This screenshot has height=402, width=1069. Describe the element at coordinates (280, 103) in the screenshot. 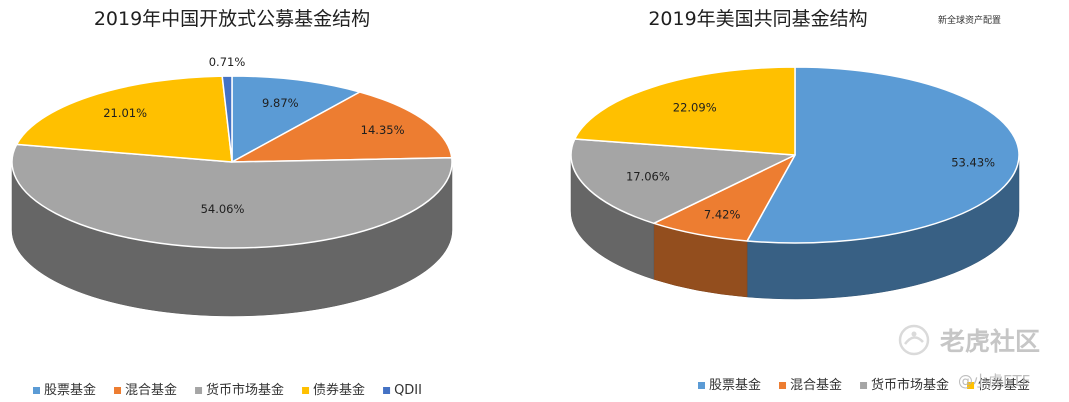

I see `data-label-股票基金: 9.87%` at that location.